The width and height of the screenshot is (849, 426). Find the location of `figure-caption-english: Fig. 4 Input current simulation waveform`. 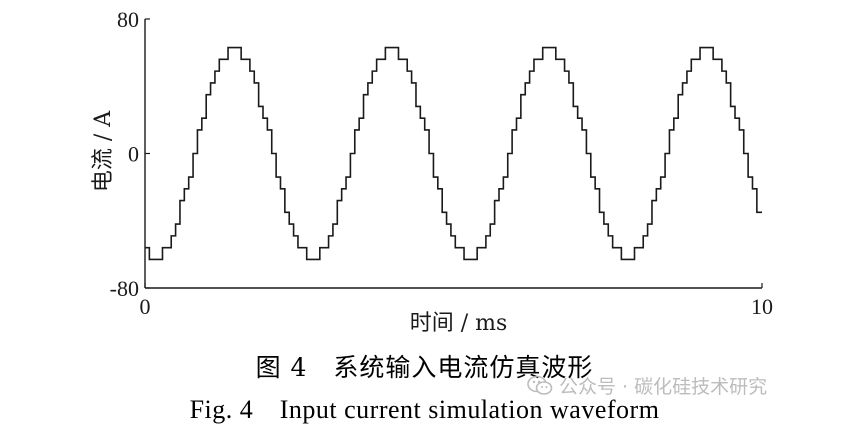

figure-caption-english: Fig. 4 Input current simulation waveform is located at coordinates (424, 409).